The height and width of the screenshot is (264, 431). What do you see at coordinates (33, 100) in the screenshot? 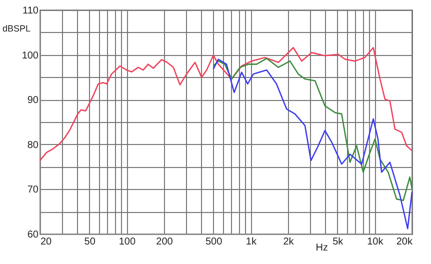
I see `y-tick-label: 90` at bounding box center [33, 100].